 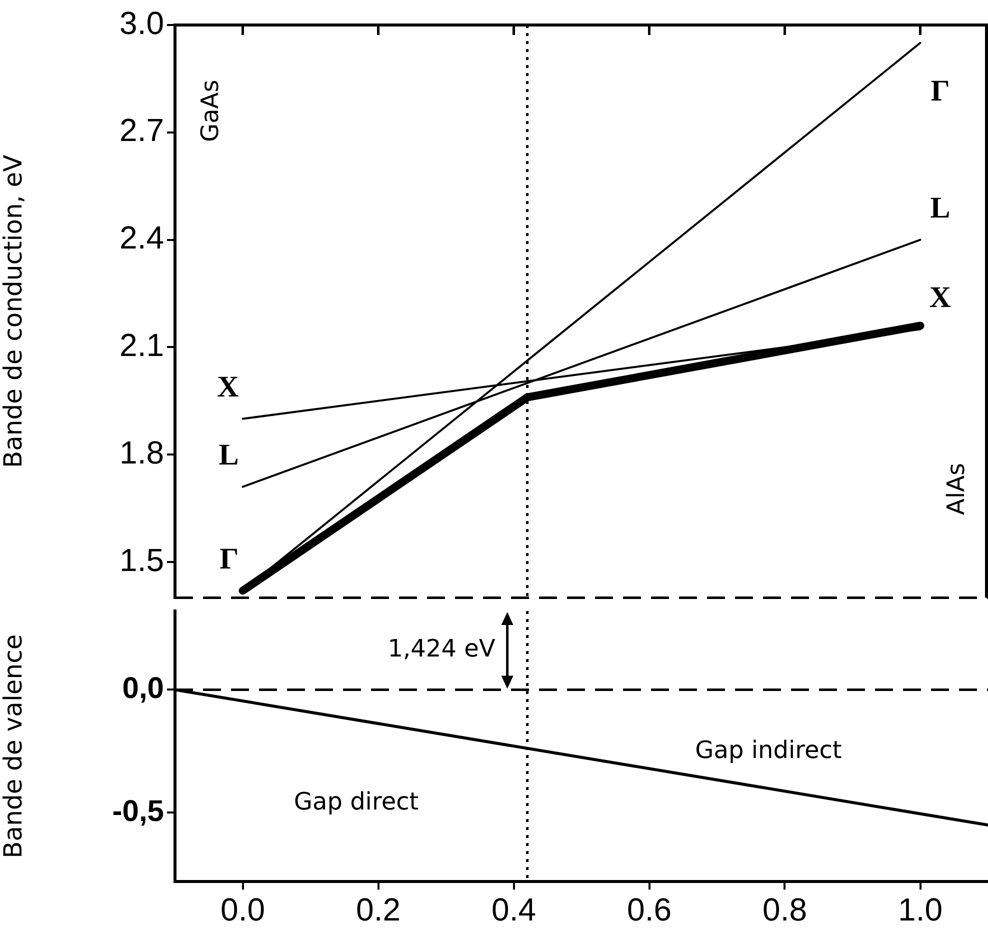 What do you see at coordinates (14, 311) in the screenshot?
I see `y-axis-title: Bande de conduction, eV` at bounding box center [14, 311].